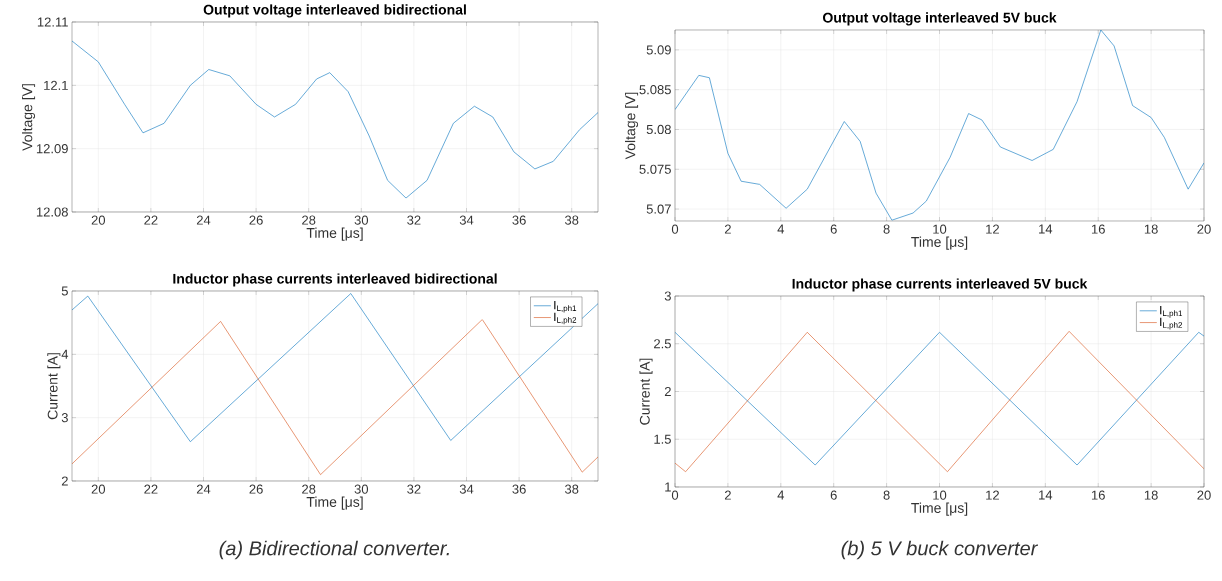 The width and height of the screenshot is (1222, 581). What do you see at coordinates (334, 11) in the screenshot?
I see `chart-title: Output voltage interleaved bidirectional` at bounding box center [334, 11].